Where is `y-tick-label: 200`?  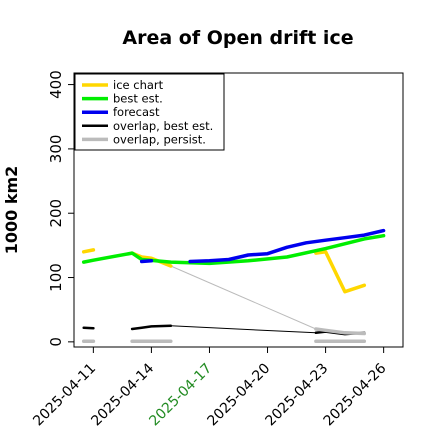
y-tick-label: 200 is located at coordinates (56, 213).